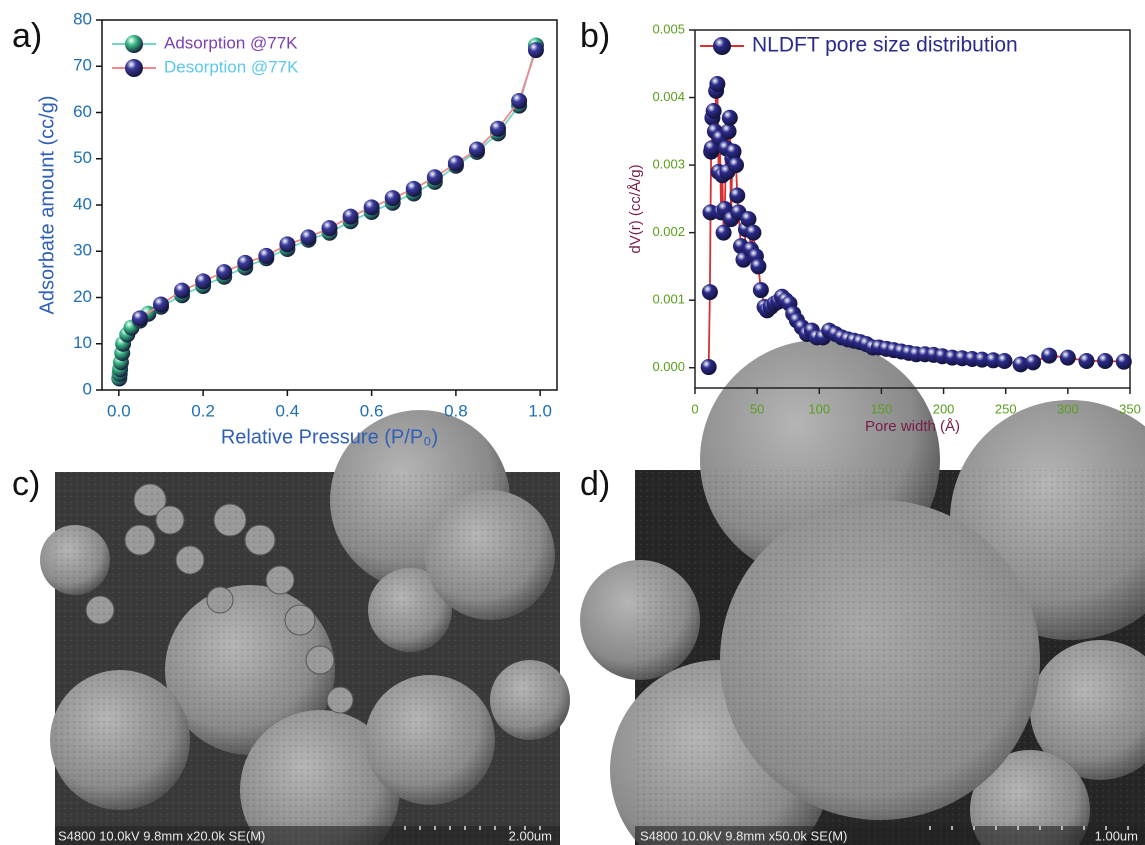 Image resolution: width=1145 pixels, height=845 pixels. What do you see at coordinates (1130, 408) in the screenshot?
I see `x-tick-label: 350` at bounding box center [1130, 408].